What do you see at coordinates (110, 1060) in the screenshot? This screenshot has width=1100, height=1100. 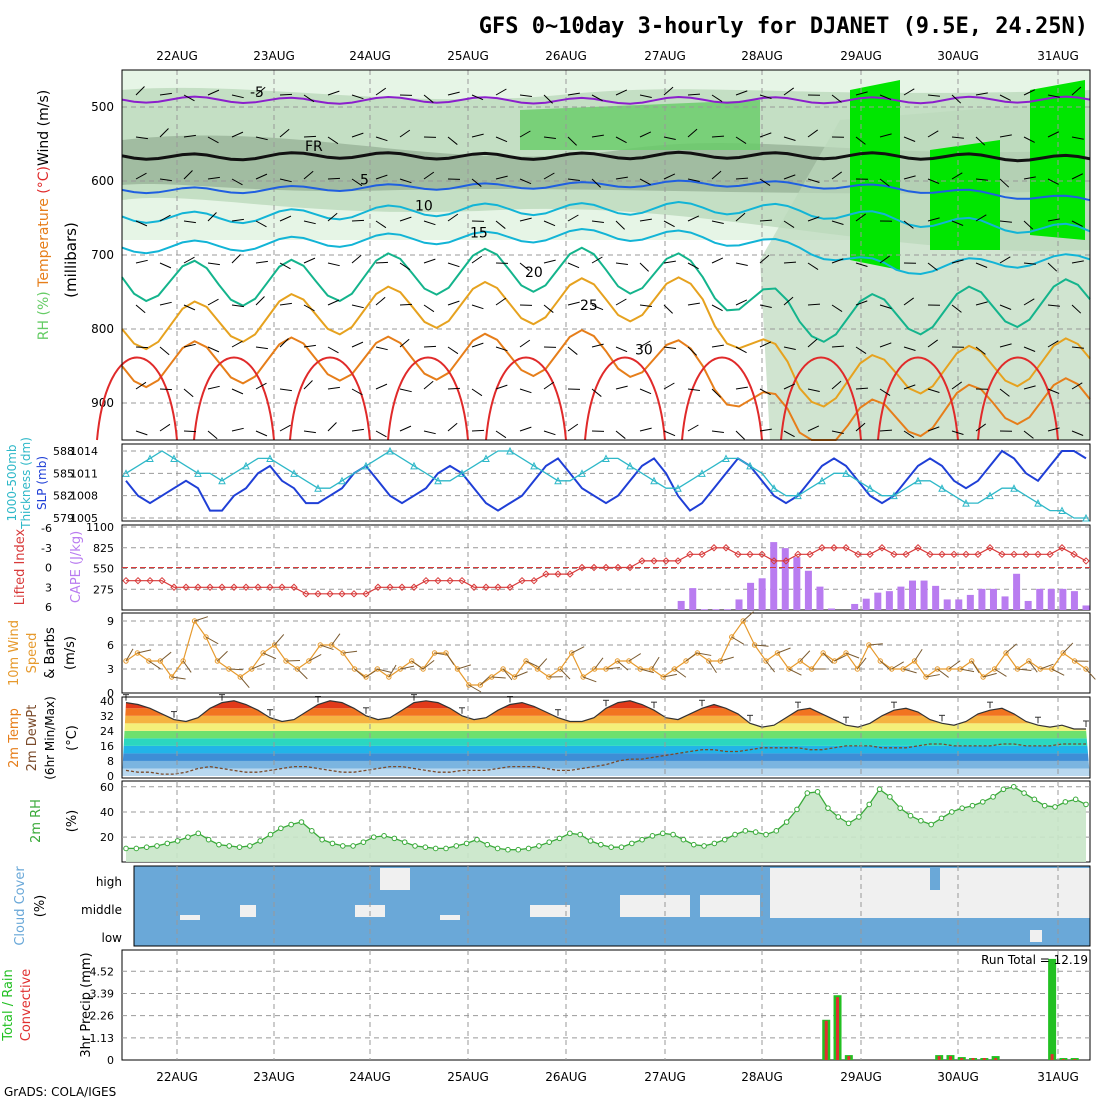 I see `precip-tick-label: 0` at bounding box center [110, 1060].